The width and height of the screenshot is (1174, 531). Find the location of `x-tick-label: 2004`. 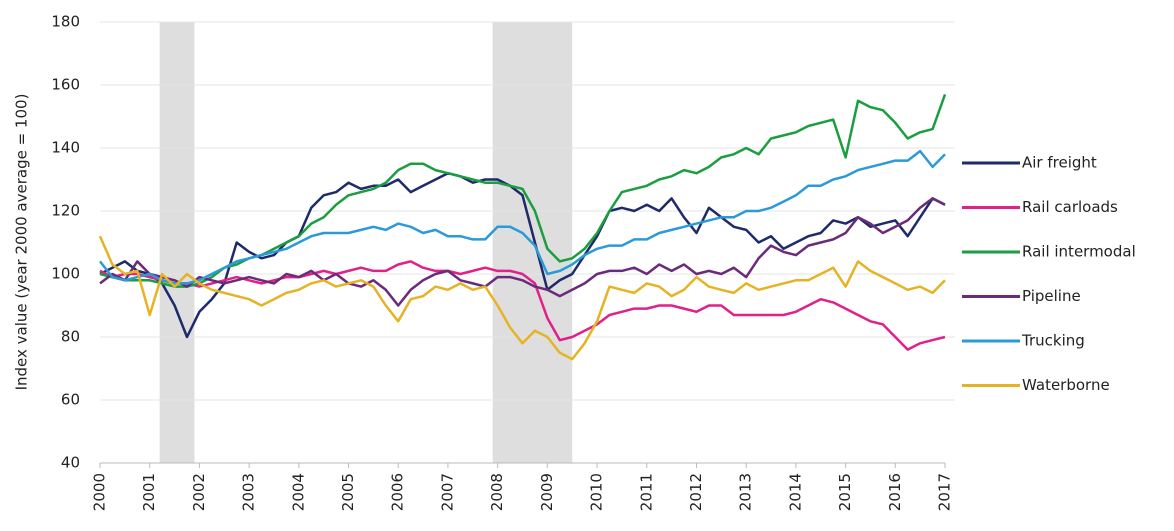

x-tick-label: 2004 is located at coordinates (298, 492).